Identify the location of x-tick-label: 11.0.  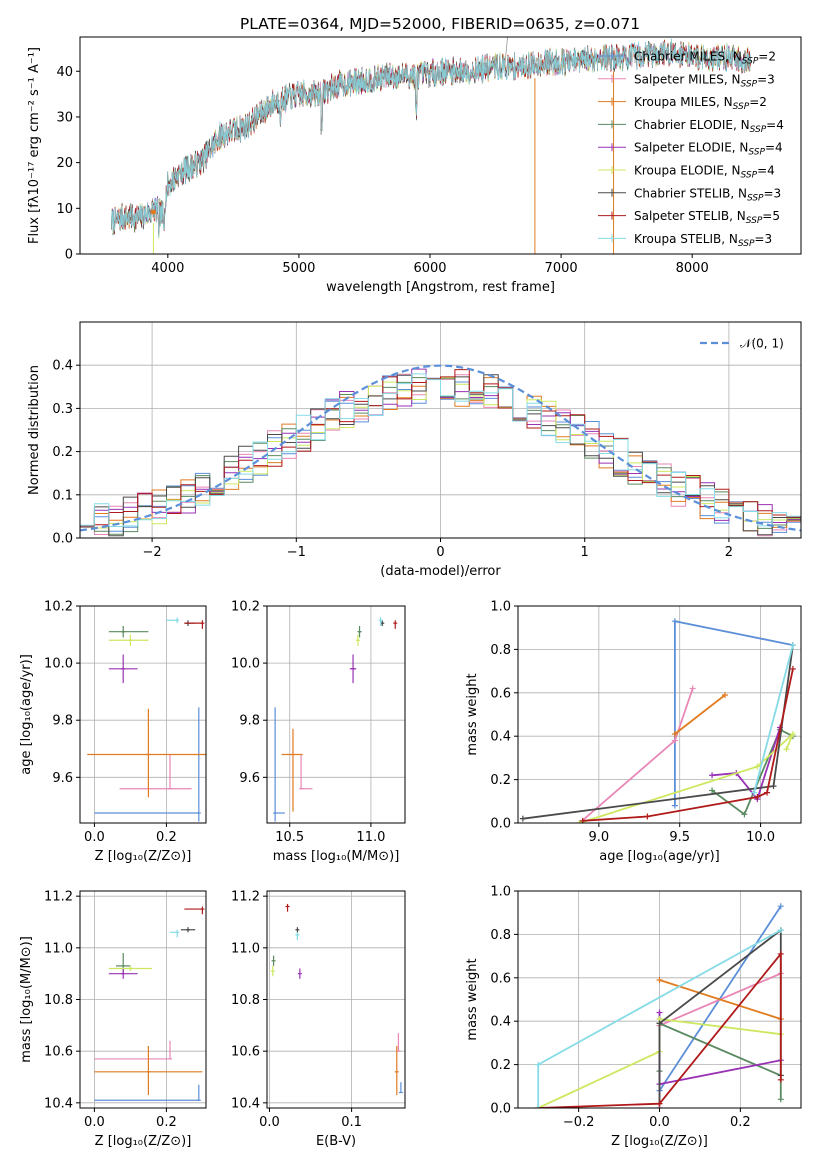
(370, 837).